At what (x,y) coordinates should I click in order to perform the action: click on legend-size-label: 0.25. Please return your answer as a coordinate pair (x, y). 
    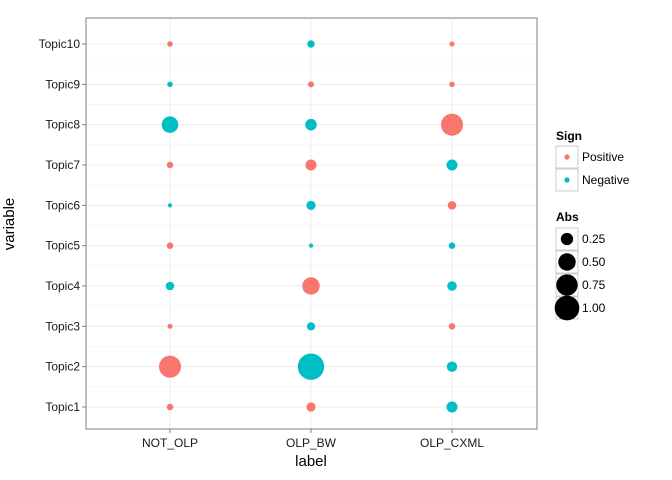
    Looking at the image, I should click on (594, 239).